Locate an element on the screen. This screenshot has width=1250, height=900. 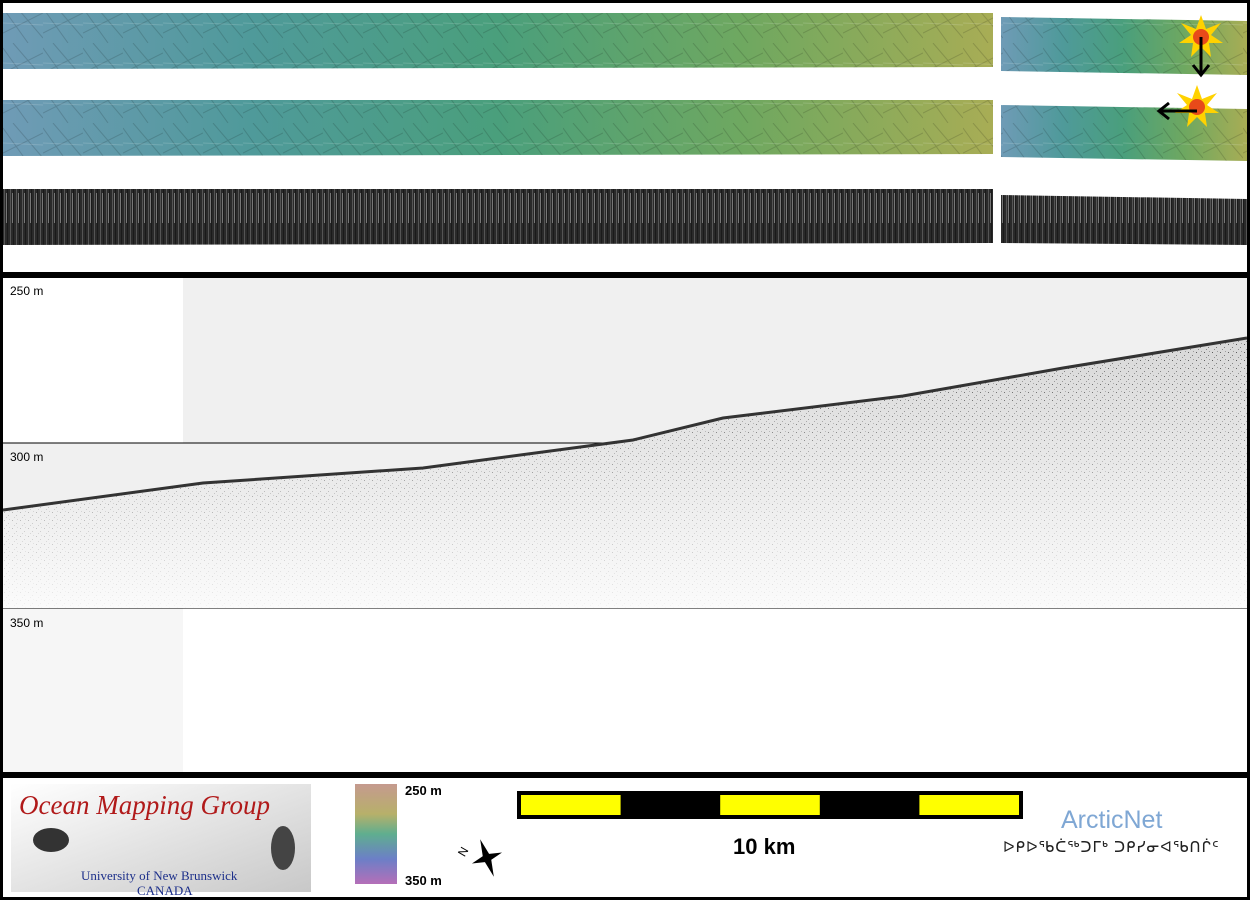
sun-illumination-icon-horizontal is located at coordinates (1187, 106).